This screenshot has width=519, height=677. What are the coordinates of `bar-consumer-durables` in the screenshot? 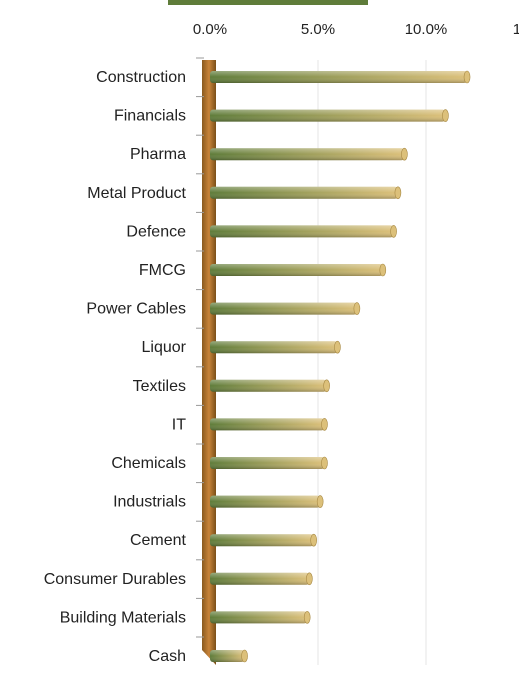 It's located at (261, 579).